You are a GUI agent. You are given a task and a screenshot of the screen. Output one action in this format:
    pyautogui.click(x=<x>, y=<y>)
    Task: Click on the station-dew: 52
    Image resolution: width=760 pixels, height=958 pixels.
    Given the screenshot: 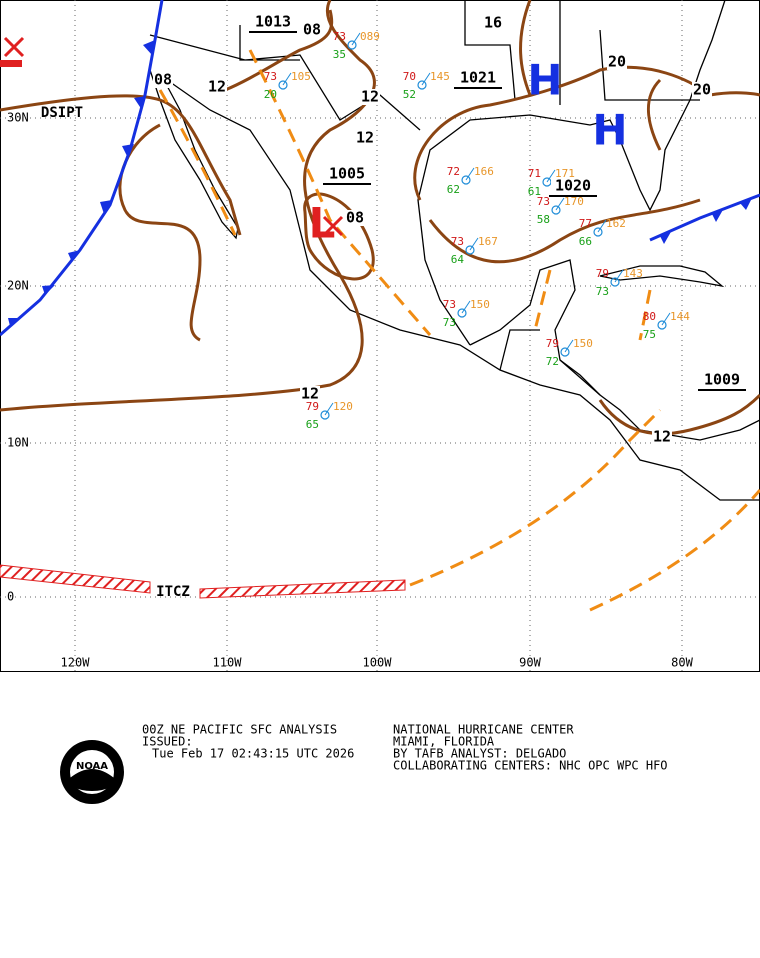 What is the action you would take?
    pyautogui.click(x=409, y=94)
    